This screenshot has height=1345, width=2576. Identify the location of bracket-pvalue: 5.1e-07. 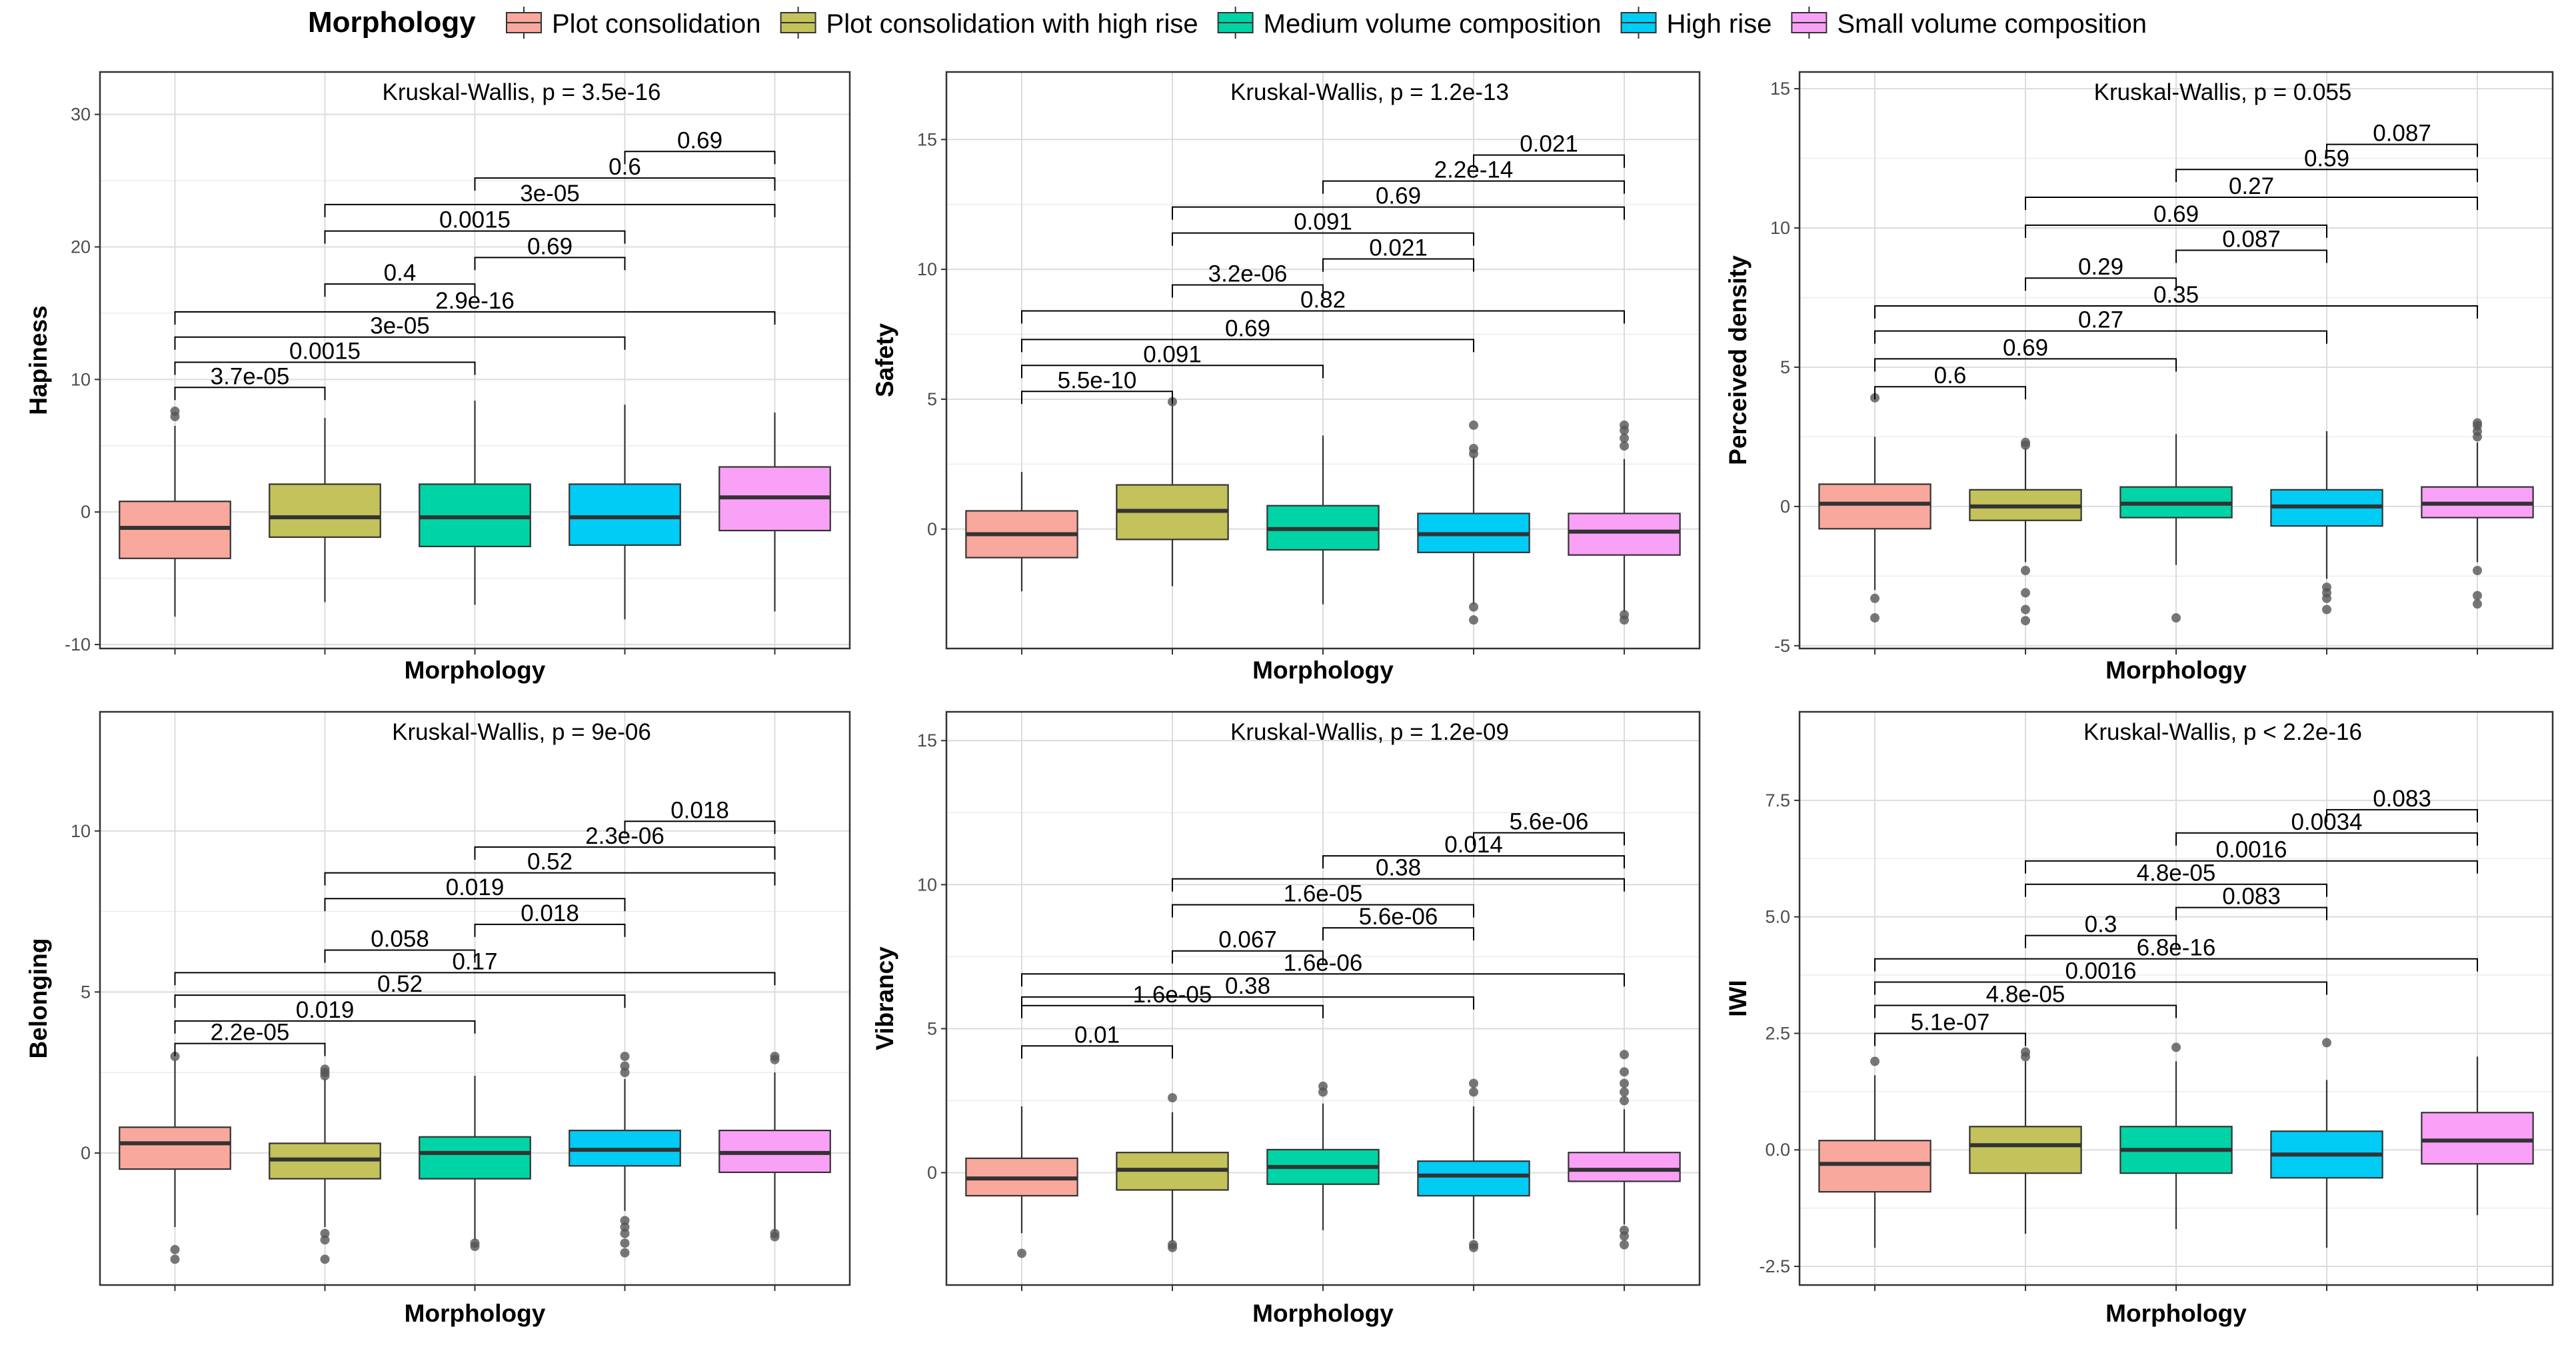
(1950, 1022).